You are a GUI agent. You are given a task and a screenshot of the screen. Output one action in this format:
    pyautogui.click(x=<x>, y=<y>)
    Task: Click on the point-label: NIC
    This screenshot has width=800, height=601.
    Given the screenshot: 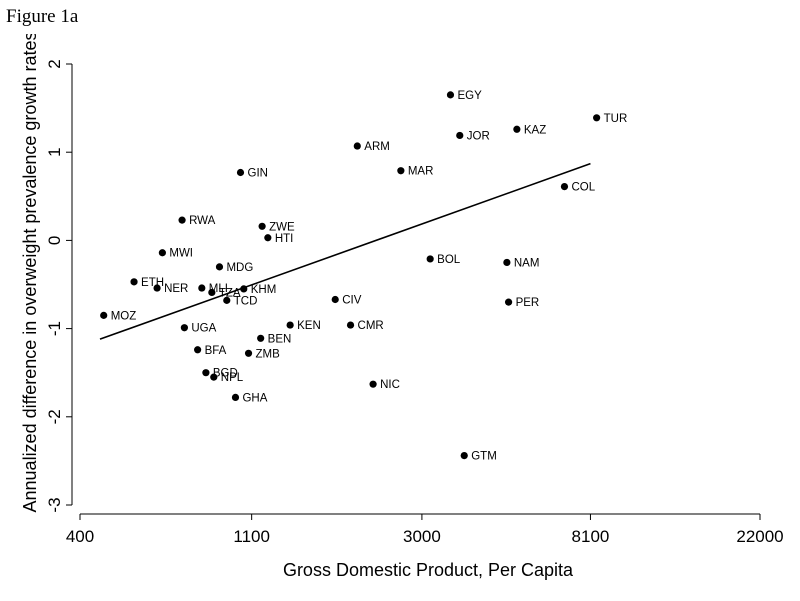 What is the action you would take?
    pyautogui.click(x=390, y=385)
    